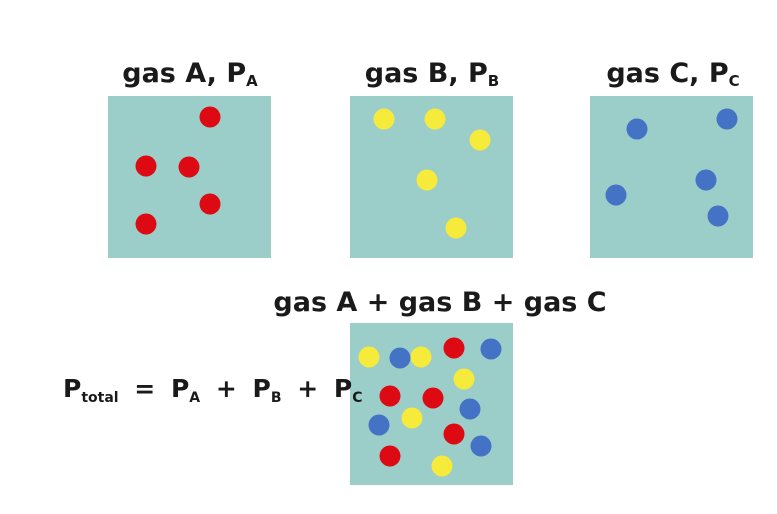  What do you see at coordinates (276, 398) in the screenshot?
I see `eq-sub-b: B` at bounding box center [276, 398].